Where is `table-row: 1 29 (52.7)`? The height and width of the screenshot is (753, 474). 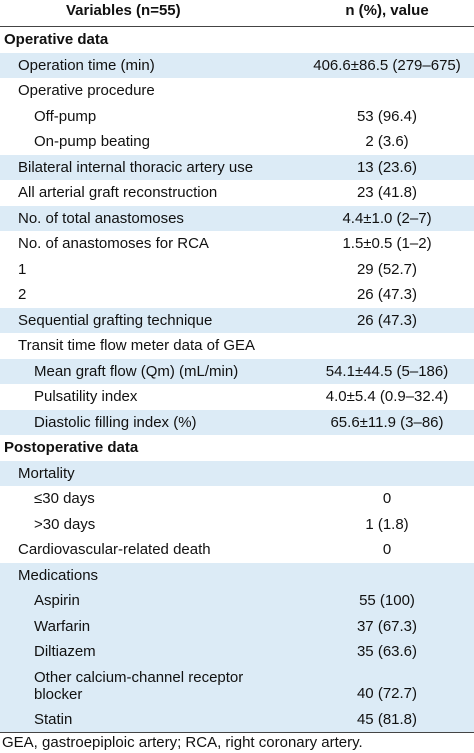 table-row: 1 29 (52.7) is located at coordinates (237, 270).